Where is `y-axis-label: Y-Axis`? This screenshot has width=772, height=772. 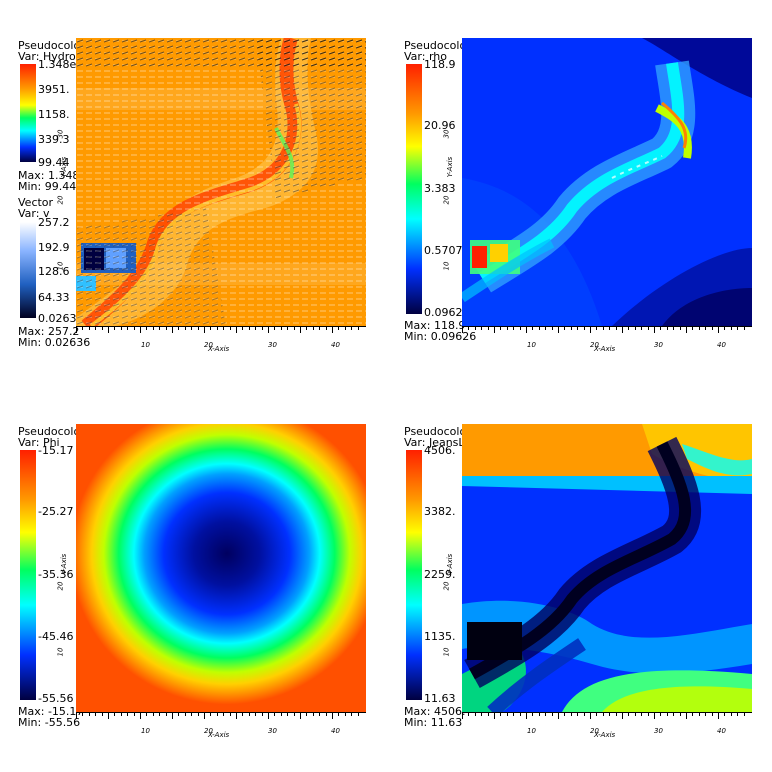
y-axis-label: Y-Axis is located at coordinates (64, 564).